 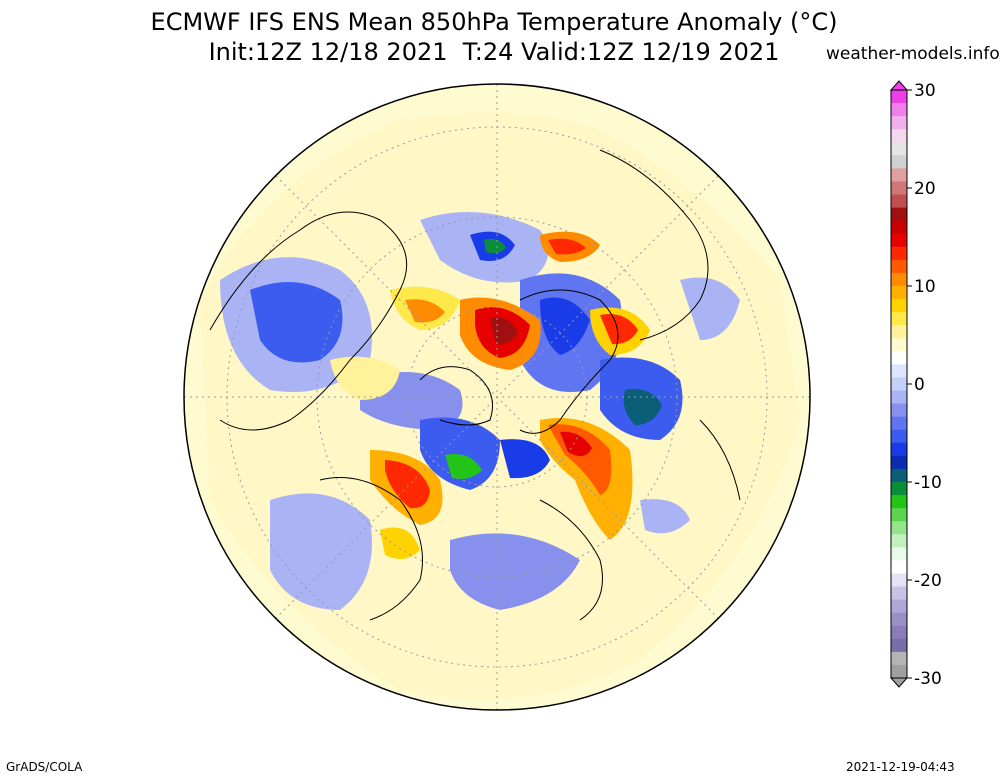 What do you see at coordinates (44, 767) in the screenshot?
I see `footer-left: GrADS/COLA` at bounding box center [44, 767].